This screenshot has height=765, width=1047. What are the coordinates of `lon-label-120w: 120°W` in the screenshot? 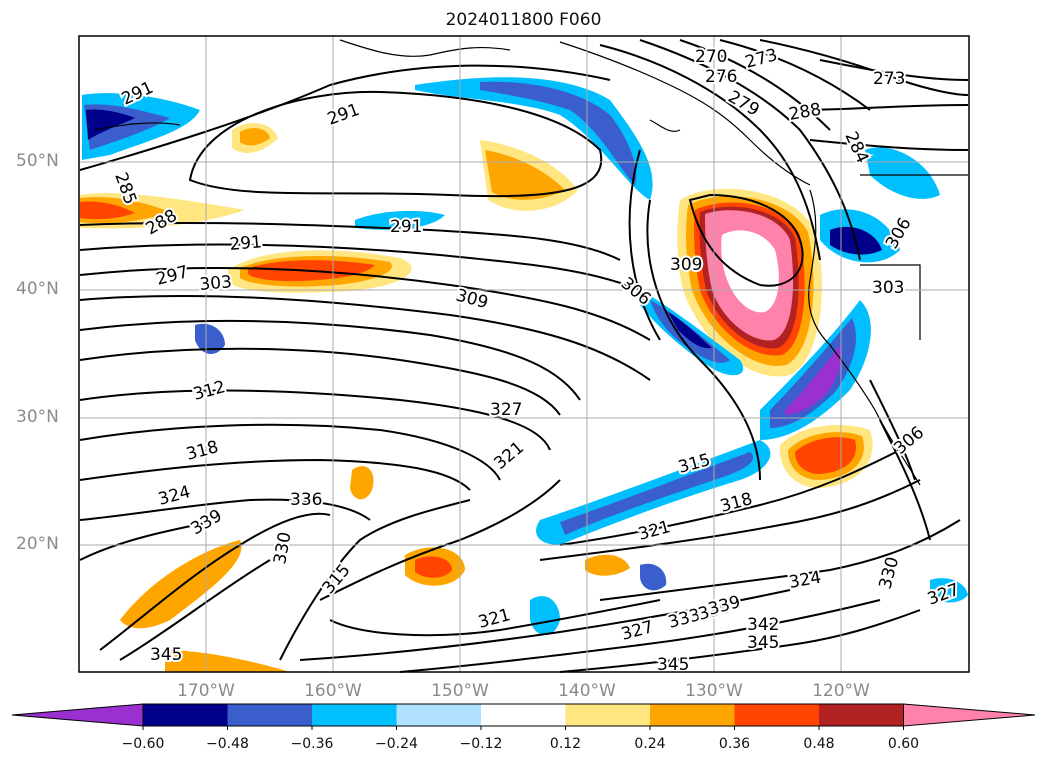 It's located at (841, 691).